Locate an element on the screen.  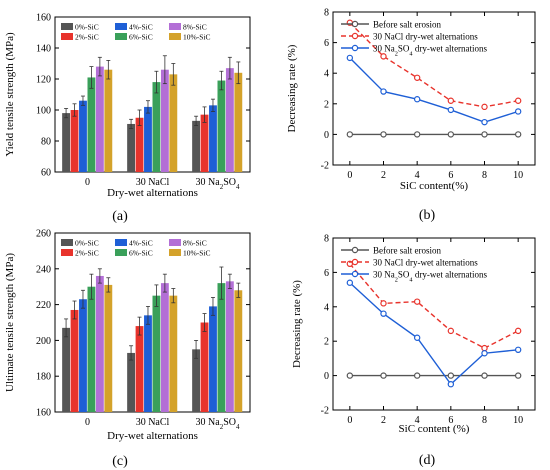
legend-label: Before salt erosion is located at coordinates (407, 25).